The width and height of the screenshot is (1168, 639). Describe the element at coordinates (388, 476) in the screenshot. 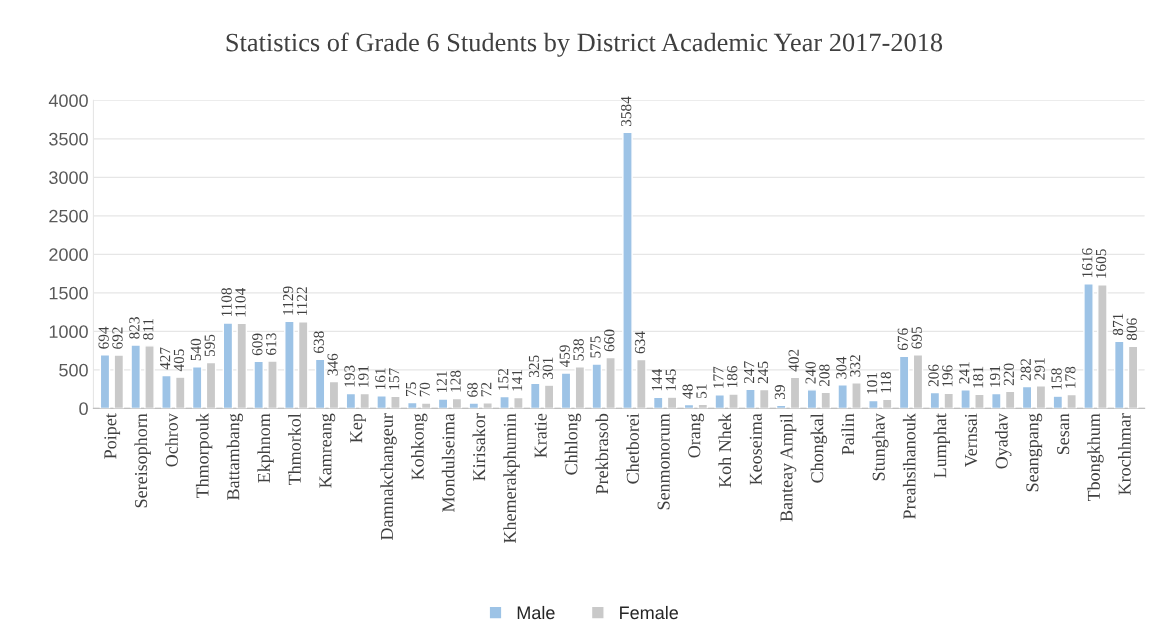

I see `x-tick-label: Damnakchangeur` at that location.